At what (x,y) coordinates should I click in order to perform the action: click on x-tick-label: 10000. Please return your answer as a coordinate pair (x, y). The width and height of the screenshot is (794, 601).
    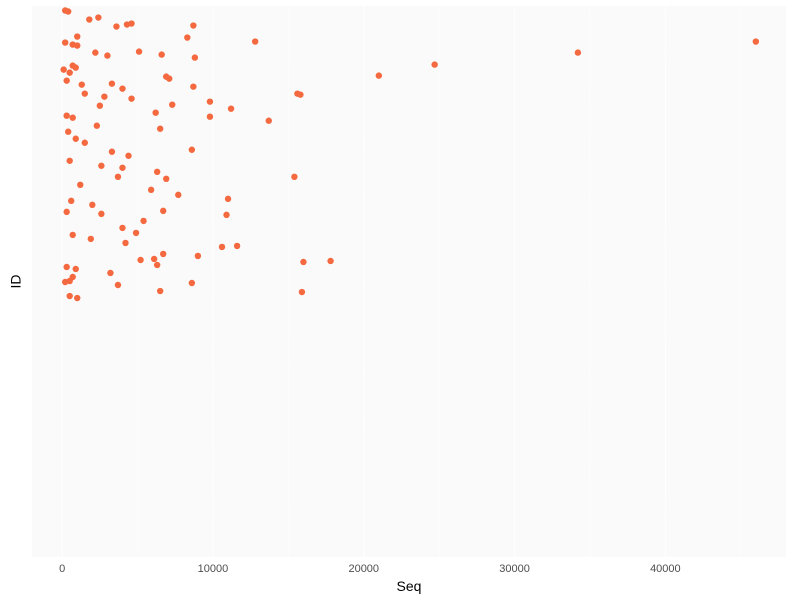
    Looking at the image, I should click on (213, 569).